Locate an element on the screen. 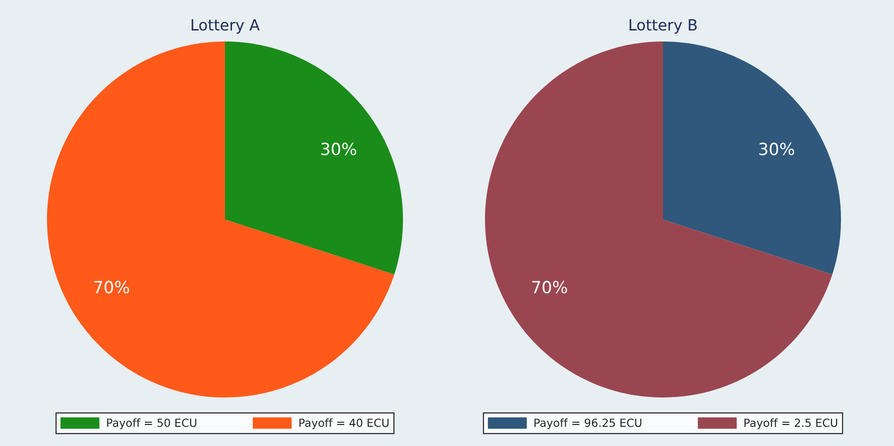 This screenshot has height=446, width=894. legend-label: Payoff = 96.25 ECU is located at coordinates (588, 424).